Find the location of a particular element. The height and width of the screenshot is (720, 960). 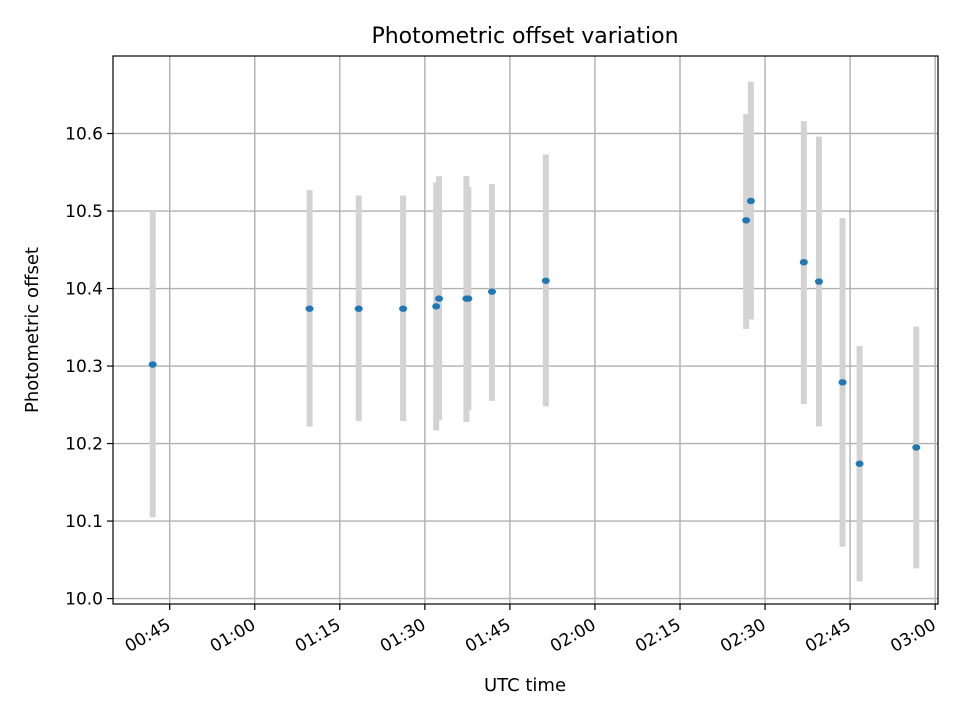

y-tick-label: 10.6 is located at coordinates (84, 135).